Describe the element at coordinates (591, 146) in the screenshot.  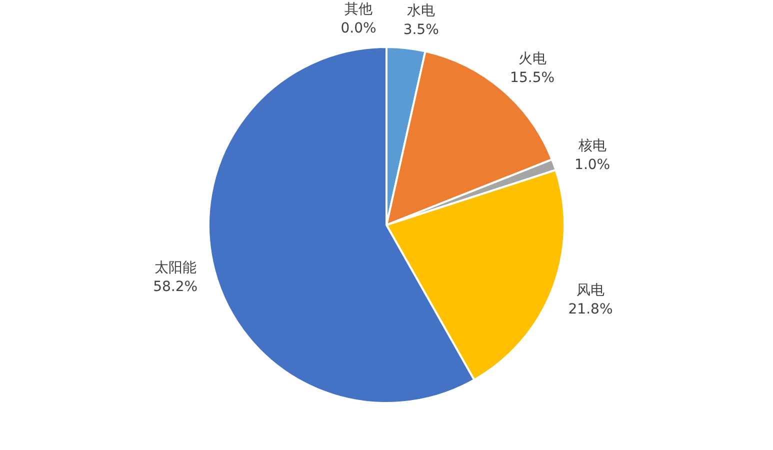
I see `slice-label: 核电` at that location.